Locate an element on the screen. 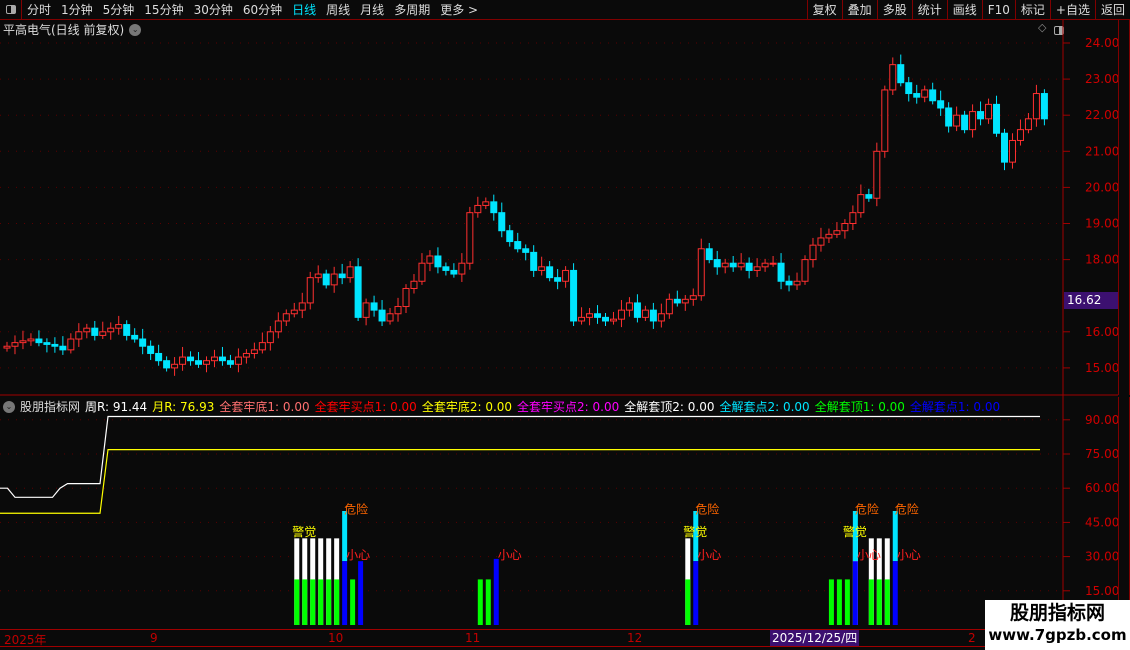 The image size is (1130, 650). toolbar-button: 多股 is located at coordinates (894, 10).